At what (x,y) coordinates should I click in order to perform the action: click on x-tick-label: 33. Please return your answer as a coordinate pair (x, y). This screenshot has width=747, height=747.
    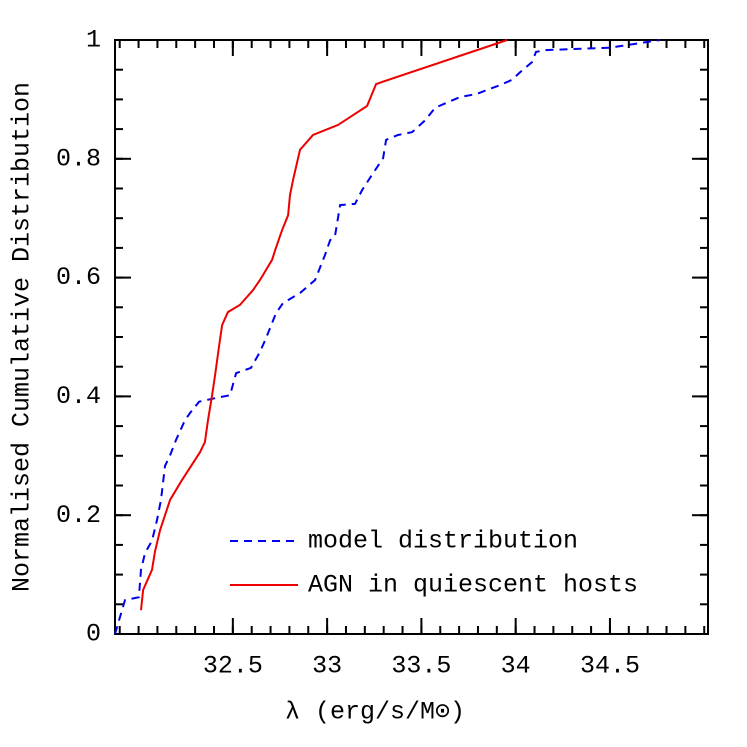
    Looking at the image, I should click on (327, 666).